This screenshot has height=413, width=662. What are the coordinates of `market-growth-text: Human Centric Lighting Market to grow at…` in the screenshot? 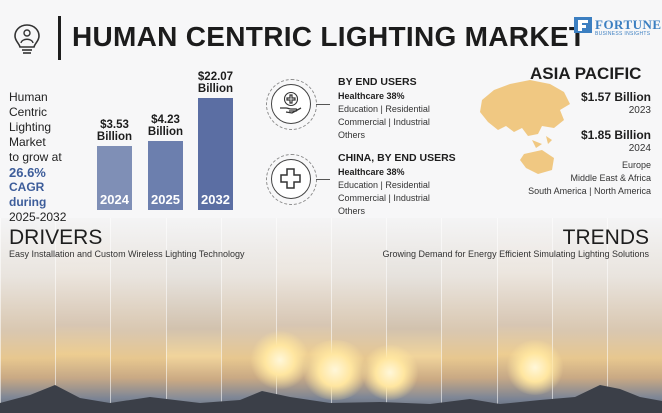 It's located at (44, 157).